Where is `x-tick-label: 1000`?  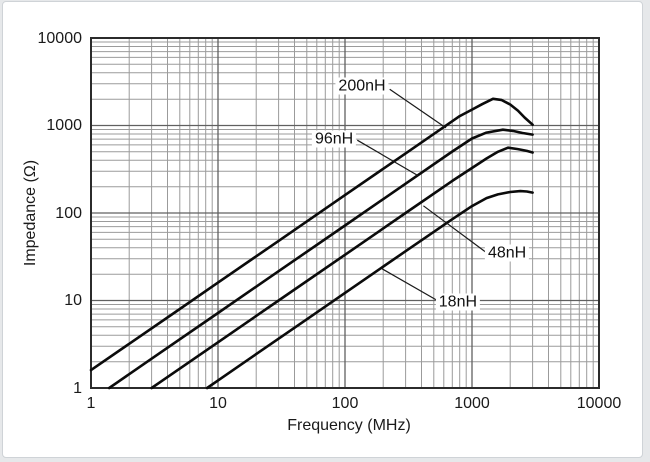
x-tick-label: 1000 is located at coordinates (472, 403).